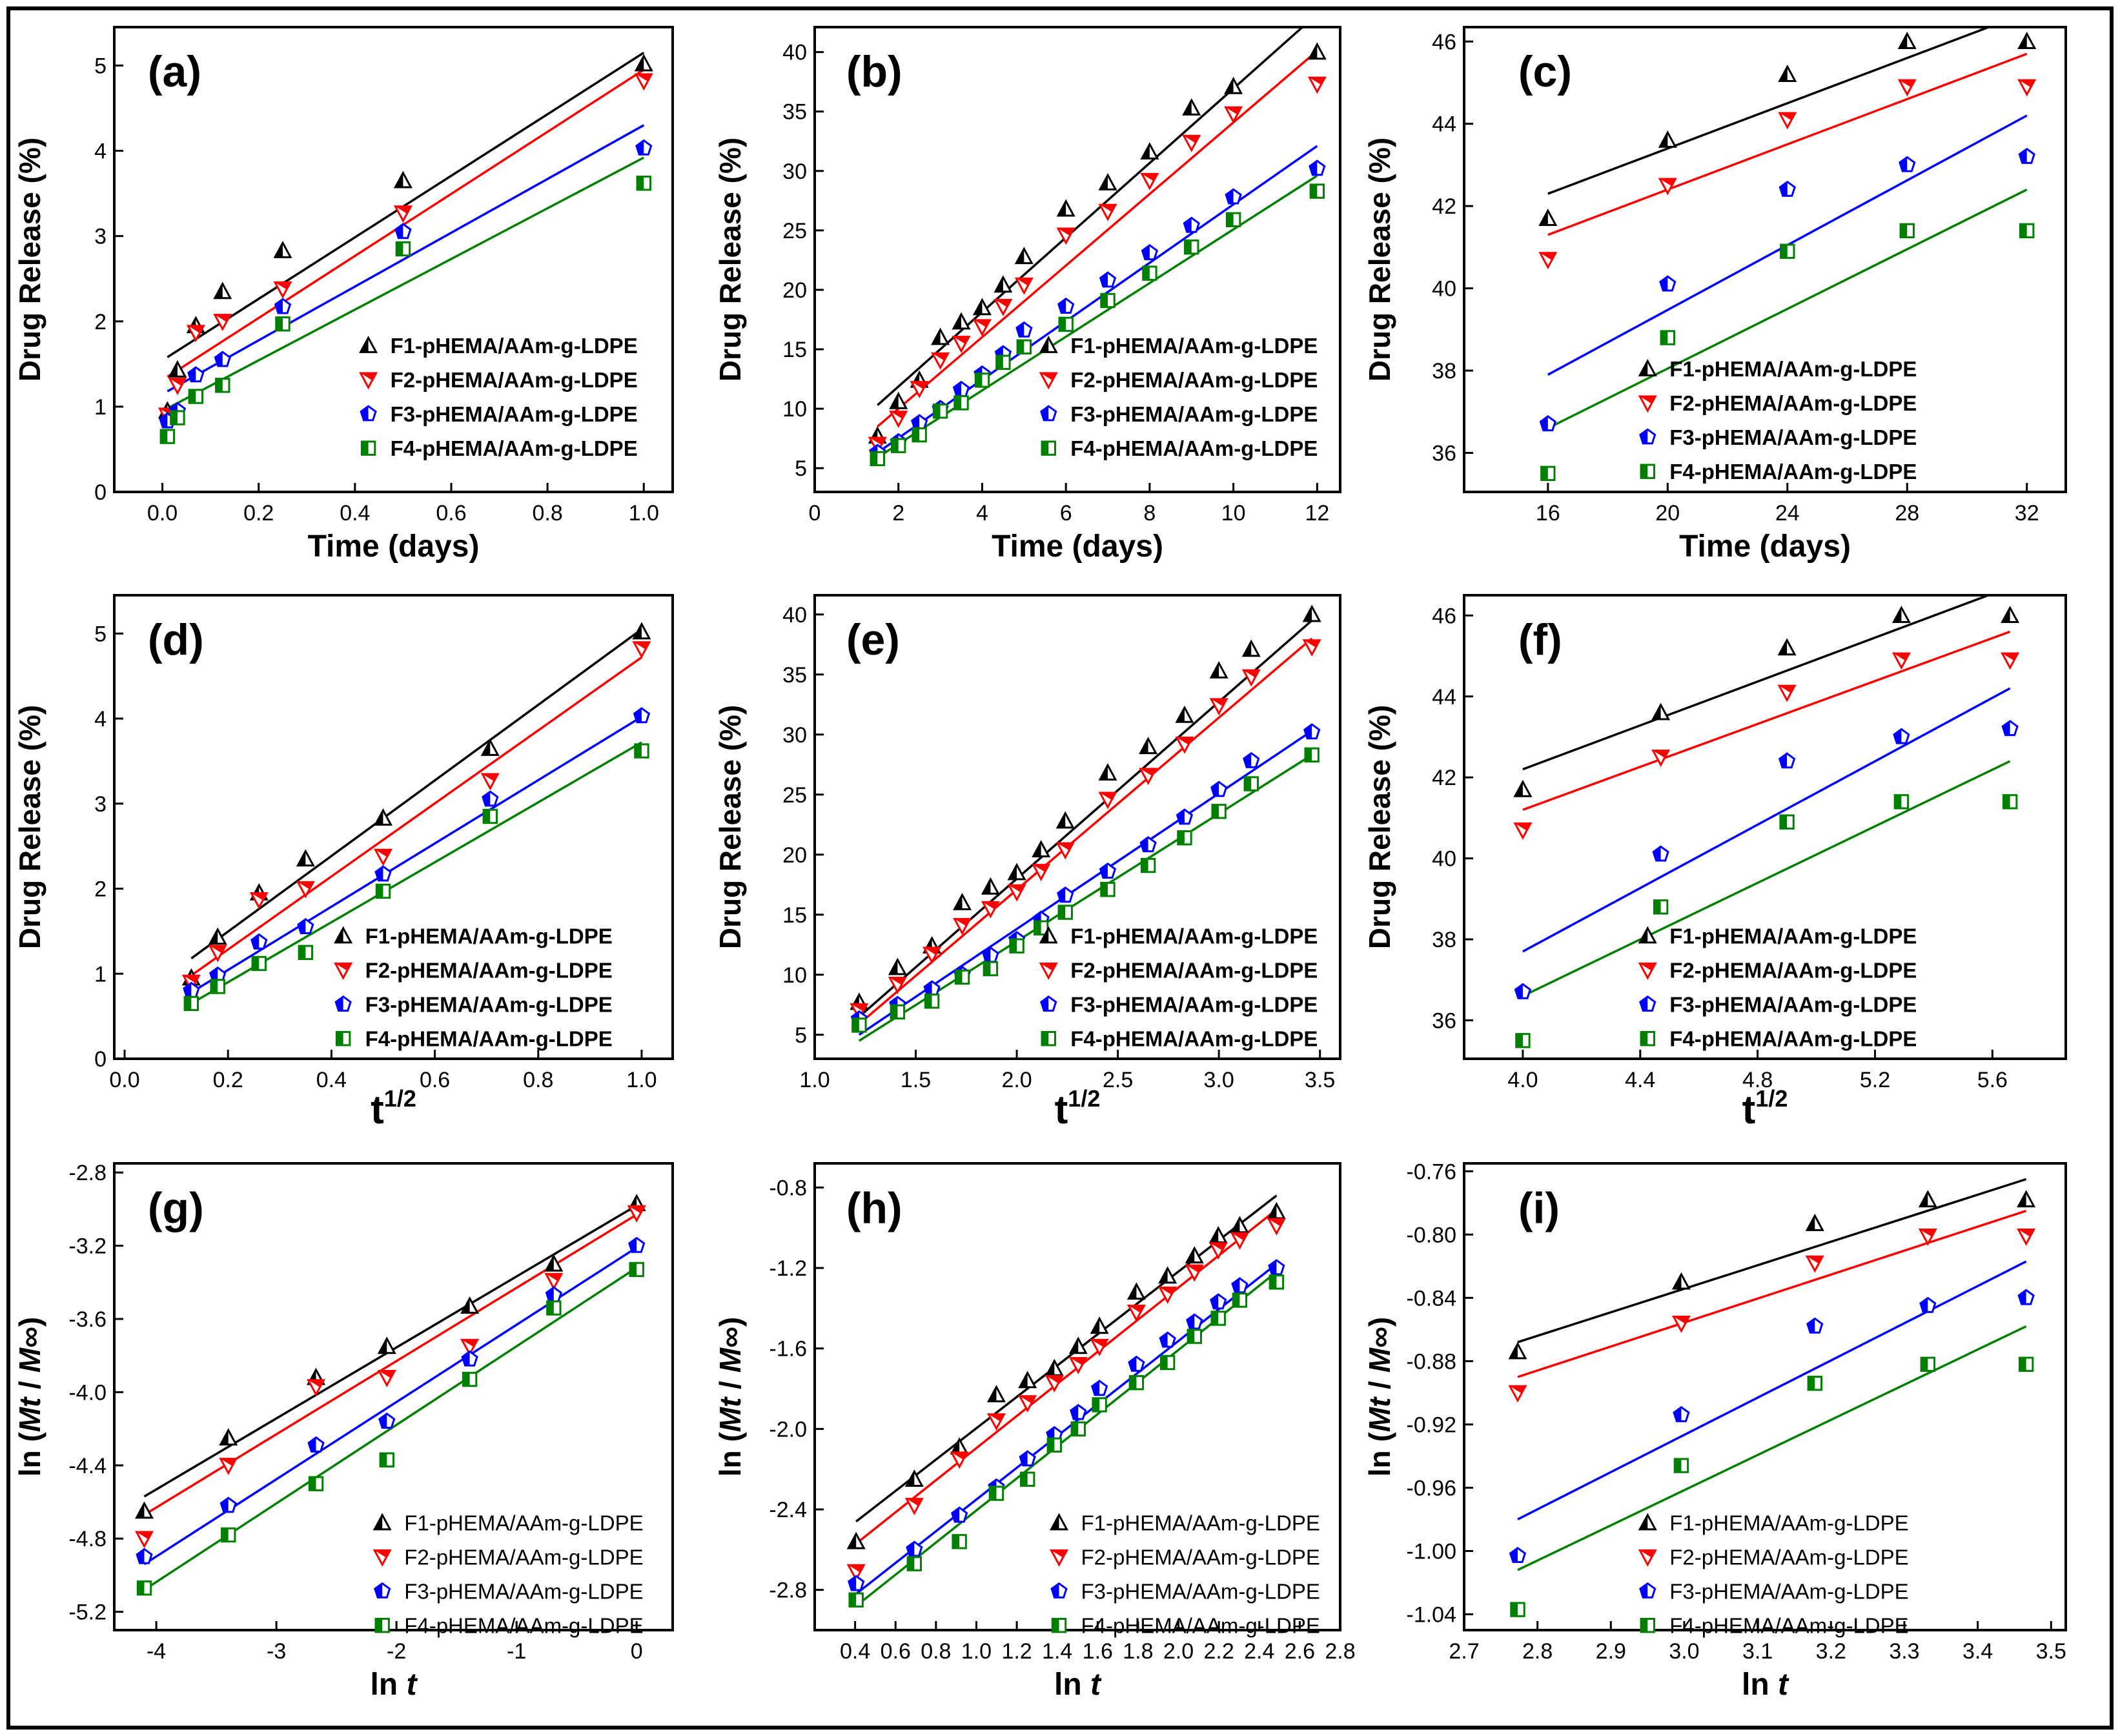 The width and height of the screenshot is (2120, 1736). I want to click on x-tick-label: 1.2, so click(1016, 1651).